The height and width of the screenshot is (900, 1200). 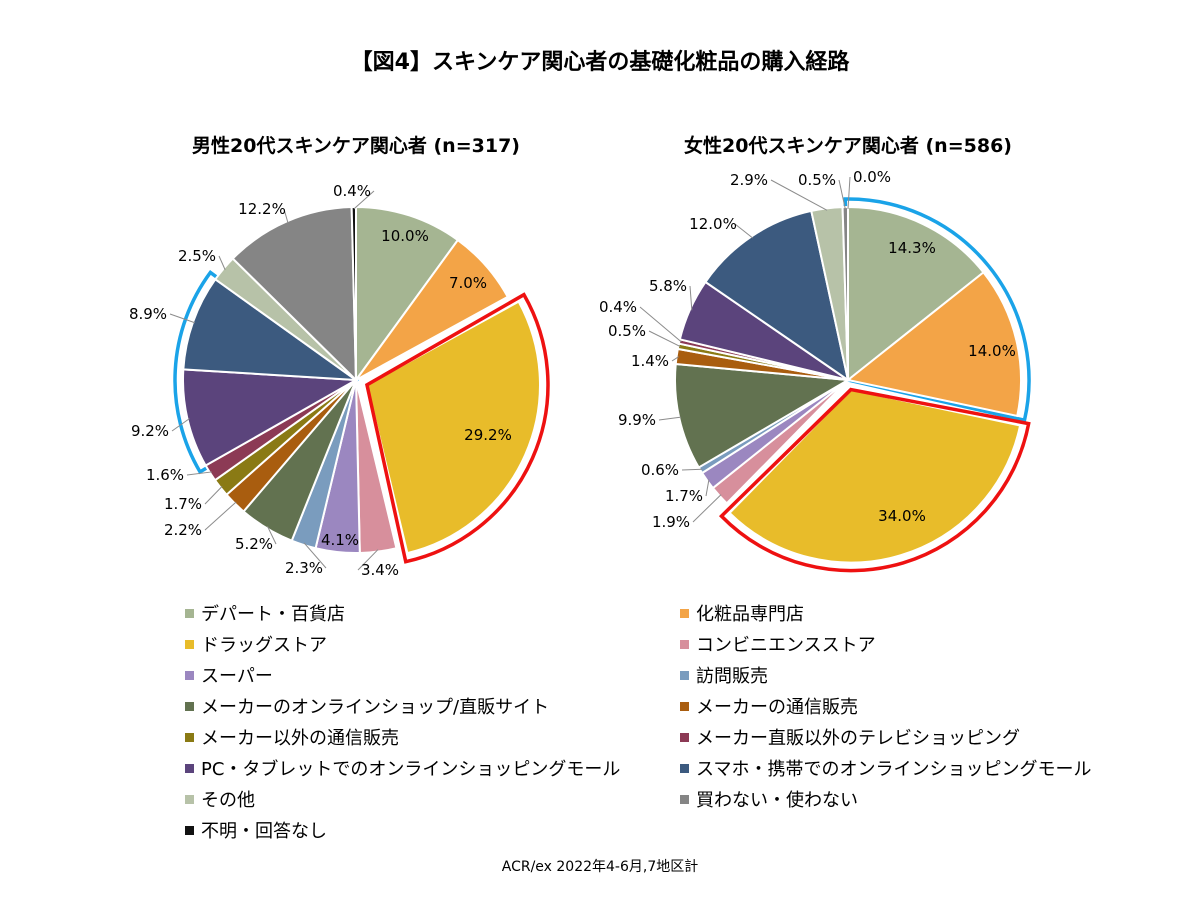 What do you see at coordinates (300, 738) in the screenshot?
I see `legend-label: メーカー以外の通信販売` at bounding box center [300, 738].